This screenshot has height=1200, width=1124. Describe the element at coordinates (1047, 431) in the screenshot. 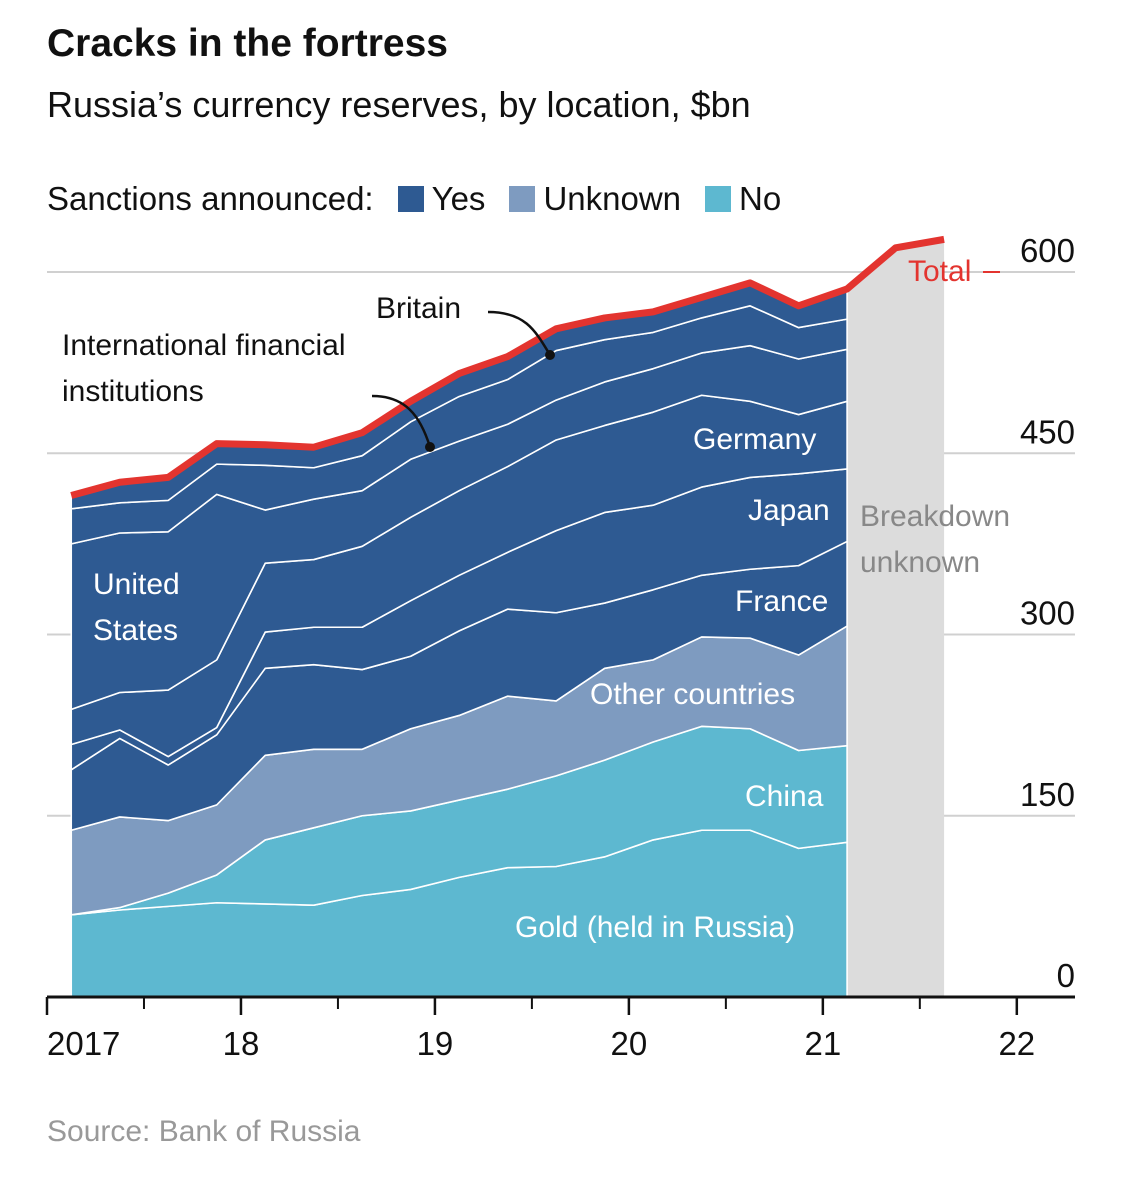

I see `y-tick-label: 450` at that location.